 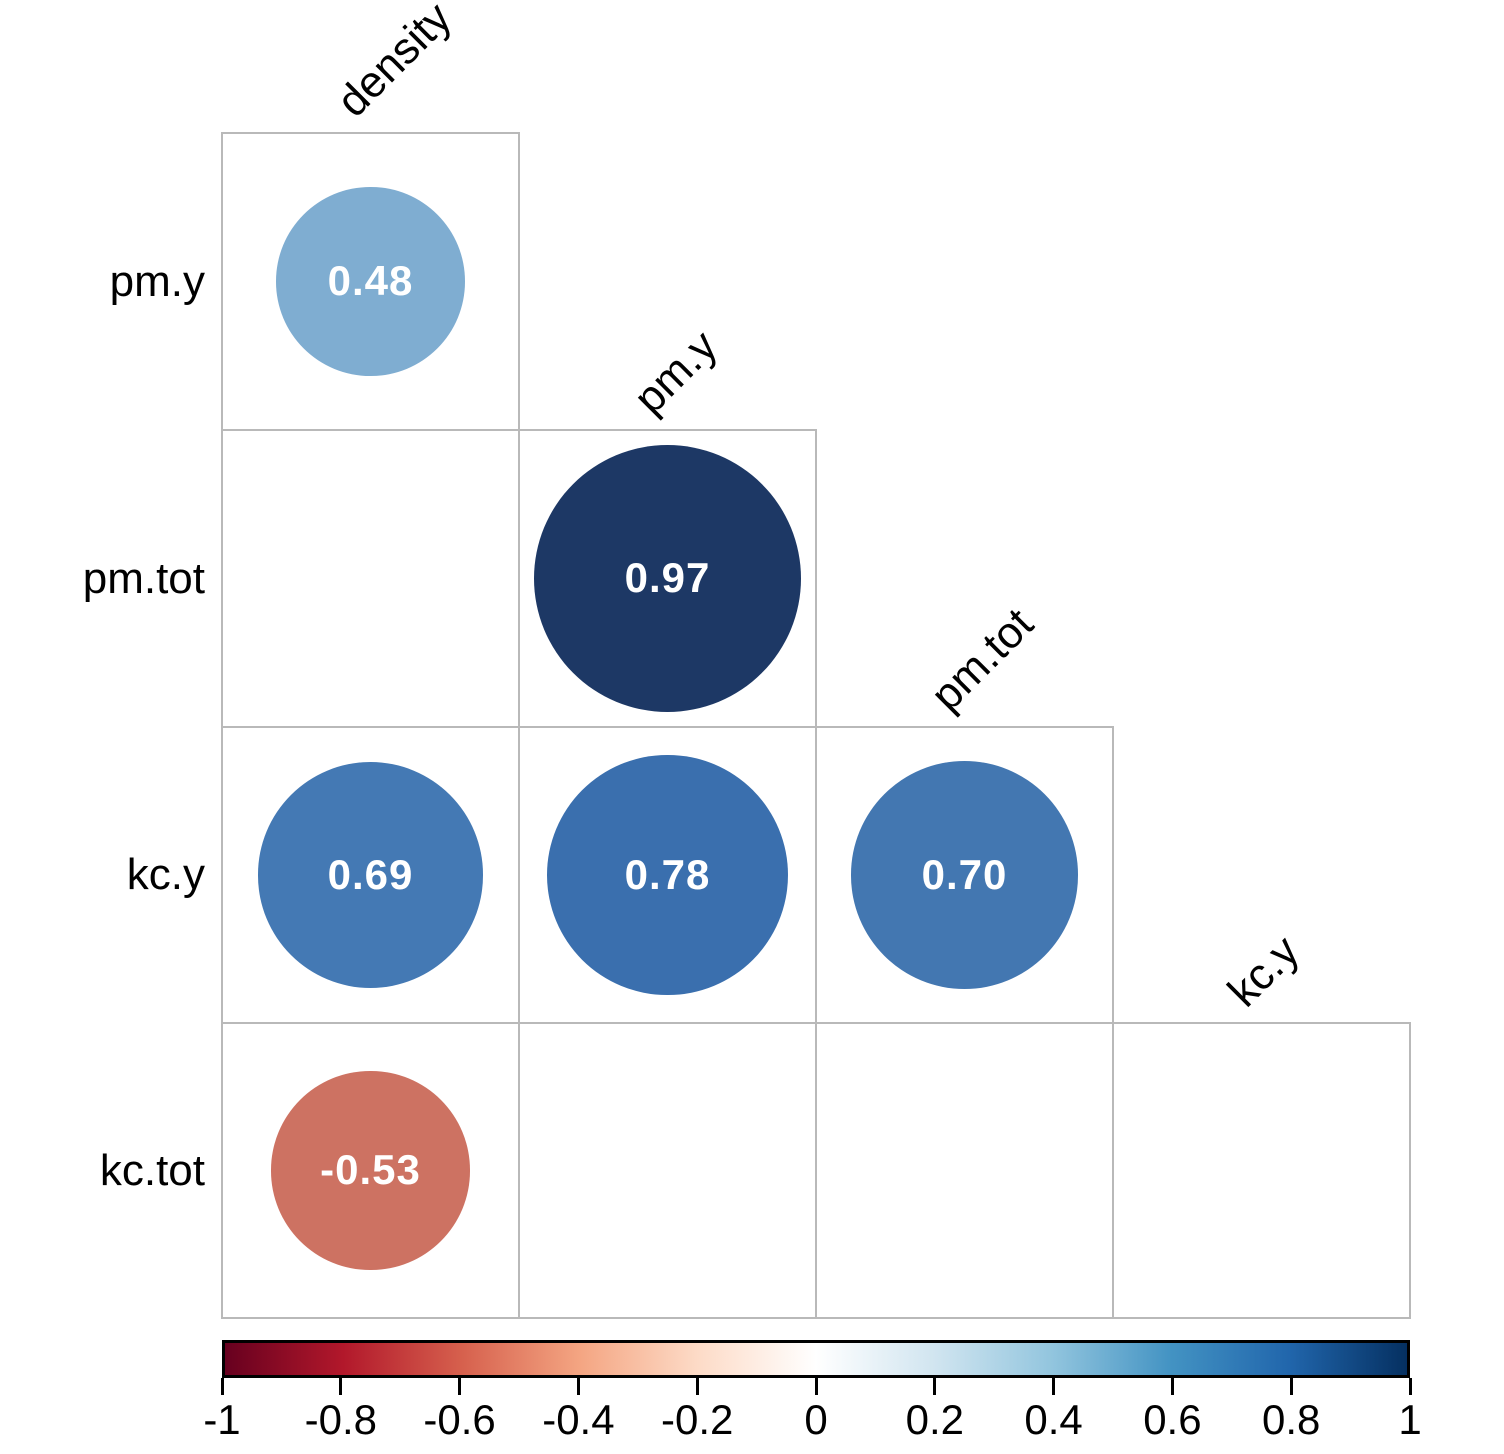 What do you see at coordinates (157, 281) in the screenshot?
I see `row-label-pm.y: pm.y` at bounding box center [157, 281].